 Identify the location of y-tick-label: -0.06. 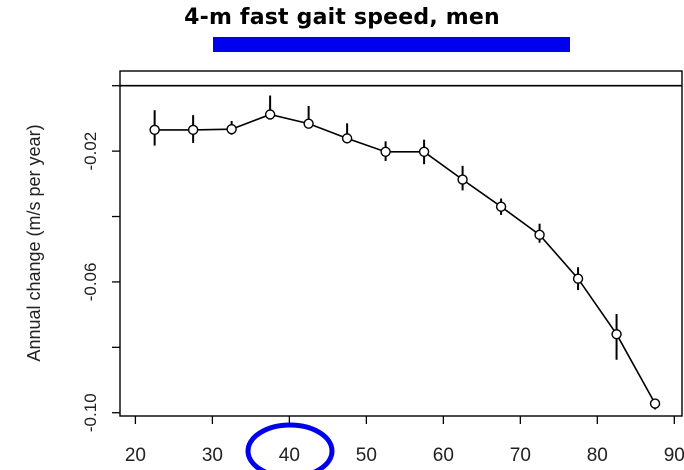
(90, 282).